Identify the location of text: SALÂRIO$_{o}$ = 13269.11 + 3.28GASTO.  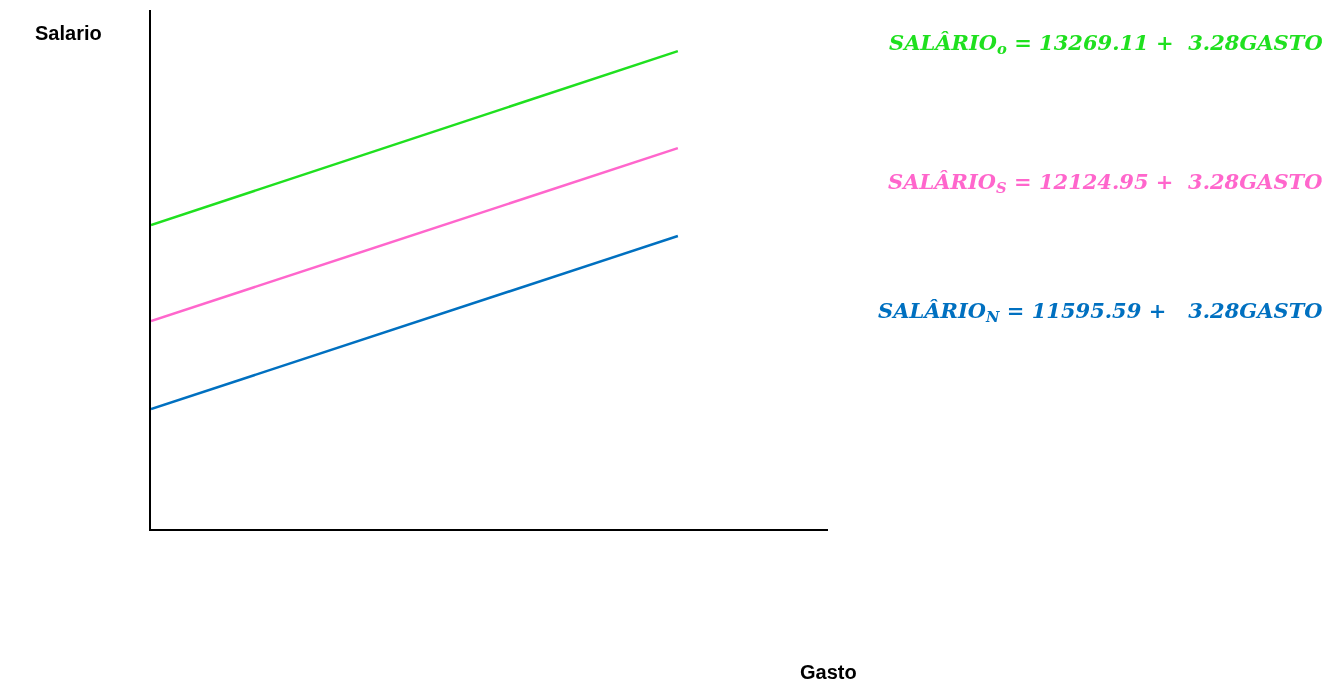
(1106, 44).